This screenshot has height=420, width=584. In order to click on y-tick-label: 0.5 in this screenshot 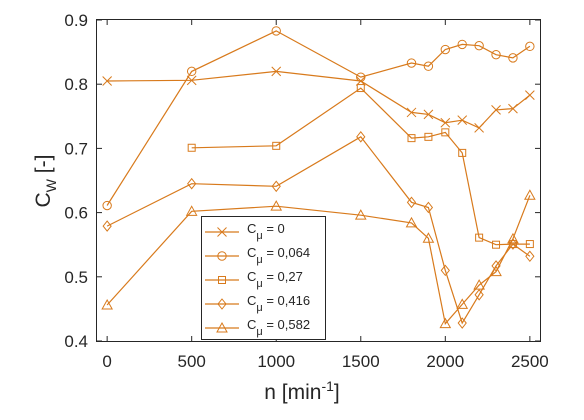, I will do `click(76, 277)`.